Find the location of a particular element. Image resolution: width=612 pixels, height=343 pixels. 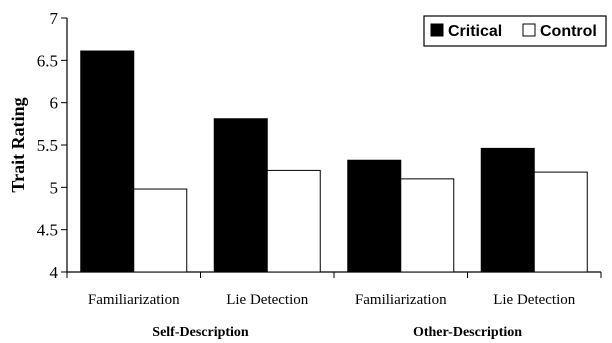

y-tick-label: 5.5 is located at coordinates (47, 145).